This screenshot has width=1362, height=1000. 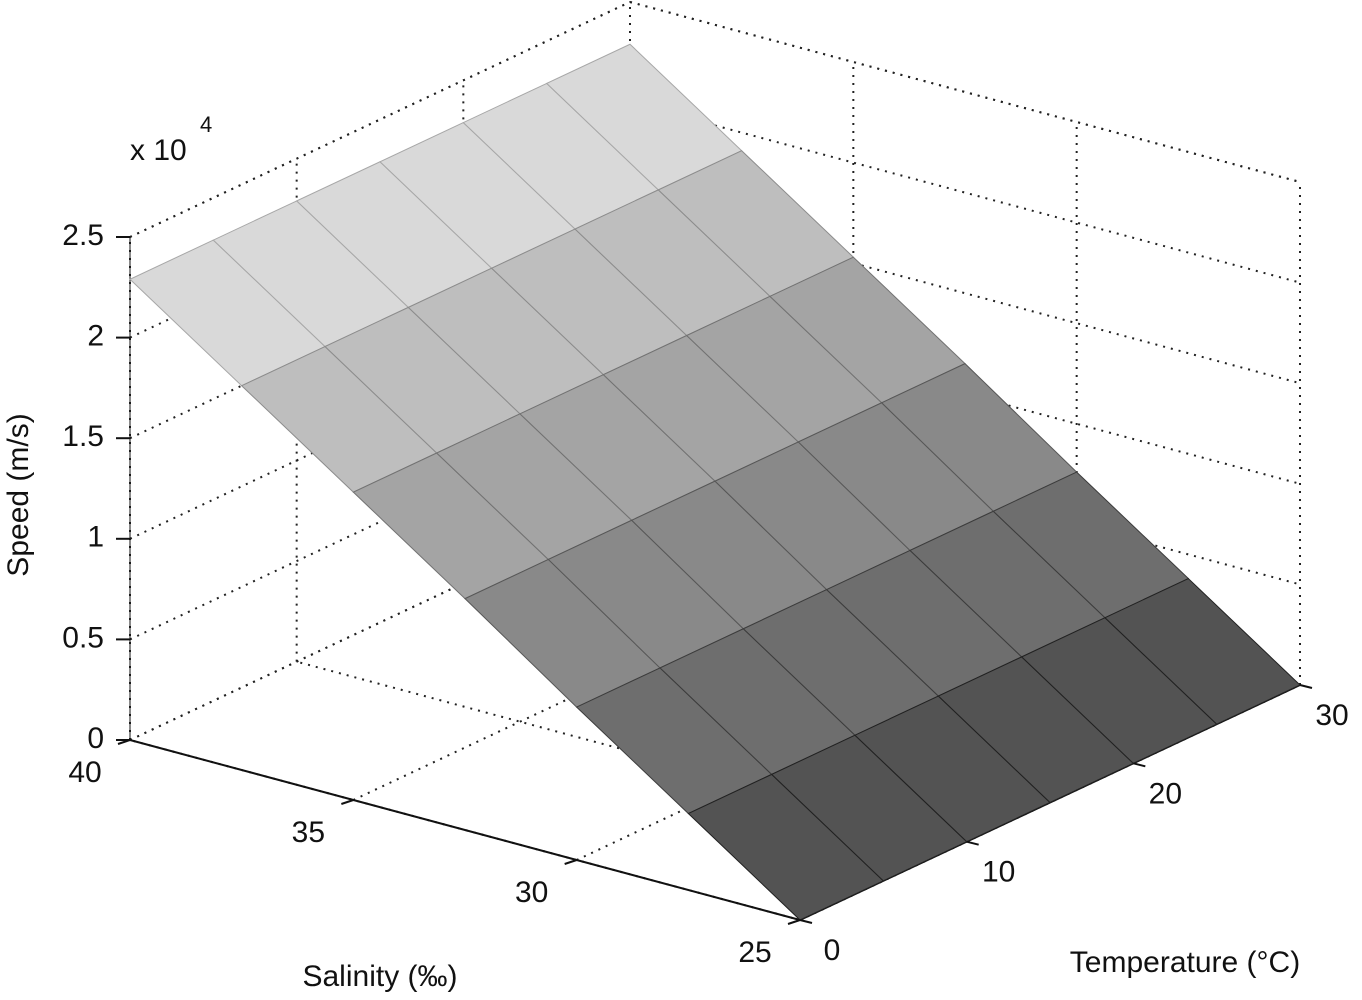 I want to click on z-tick-label: 2.5, so click(x=83, y=235).